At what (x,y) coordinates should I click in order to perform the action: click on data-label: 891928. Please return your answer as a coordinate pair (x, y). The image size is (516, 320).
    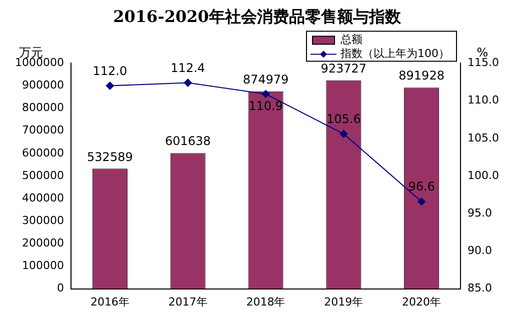
    Looking at the image, I should click on (421, 75).